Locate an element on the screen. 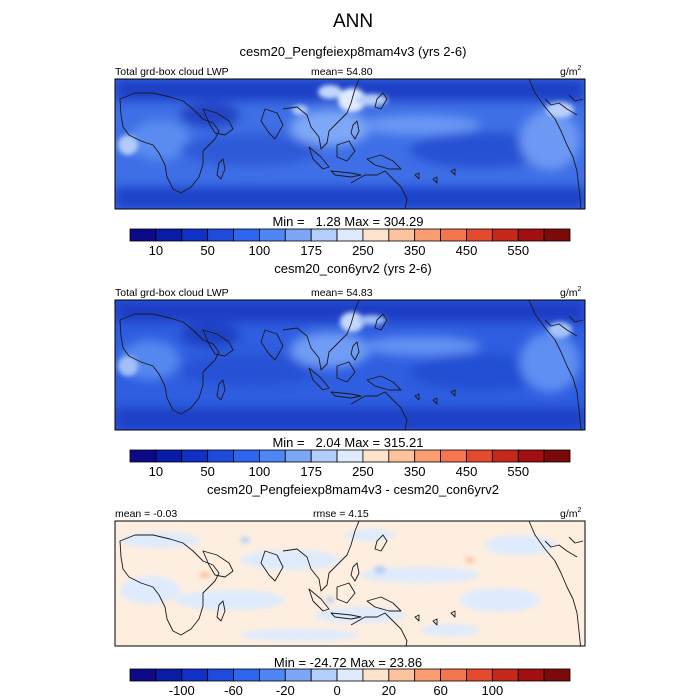  panel-1-subtitle: cesm20_Pengfeiexp8mam4v3 (yrs 2-6) is located at coordinates (353, 51).